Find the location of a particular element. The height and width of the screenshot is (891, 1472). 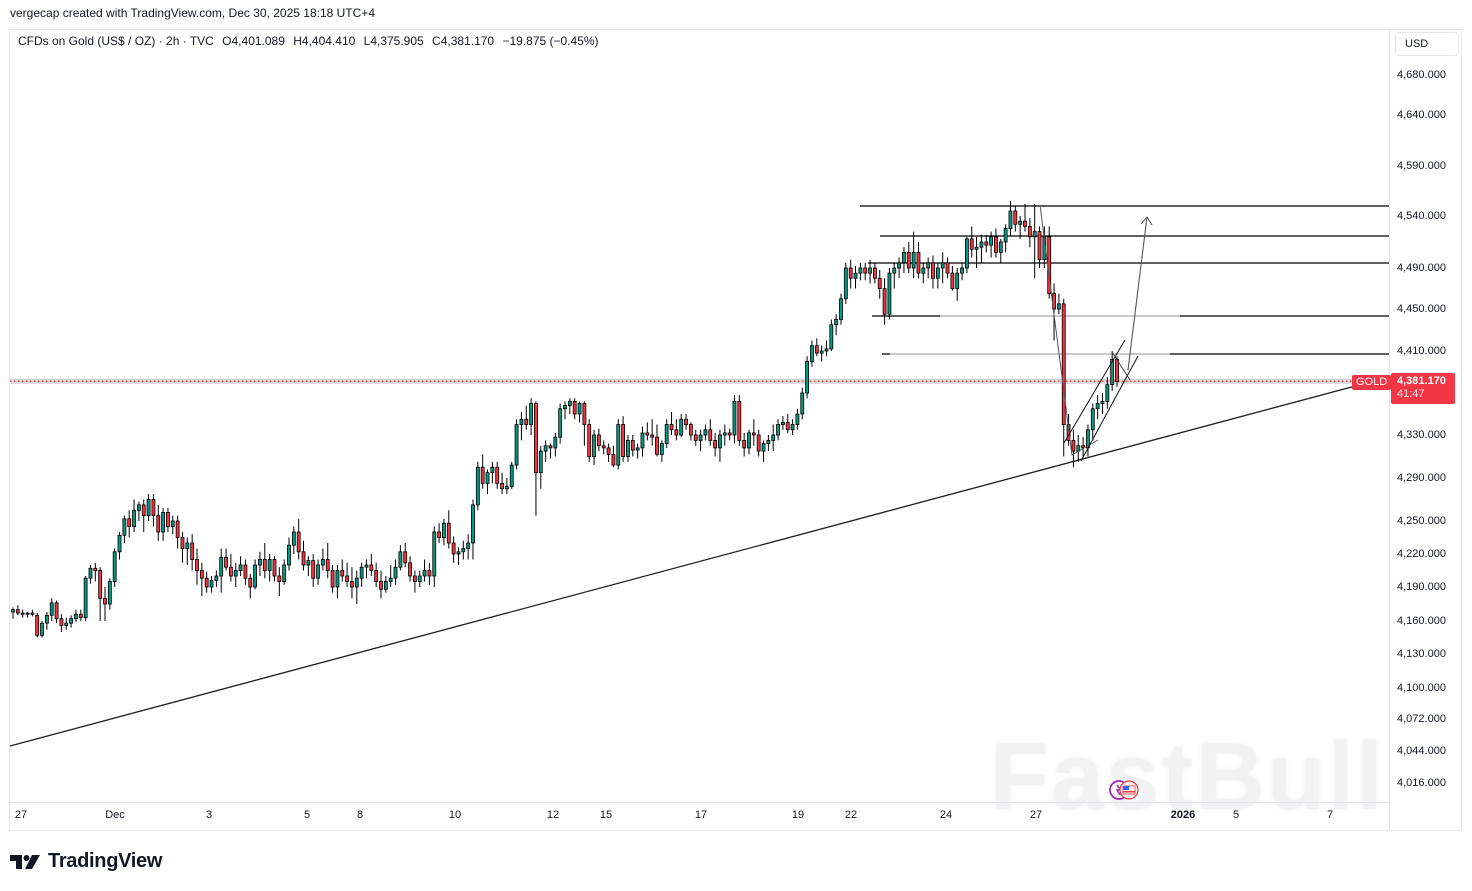

time-axis is located at coordinates (699, 816).